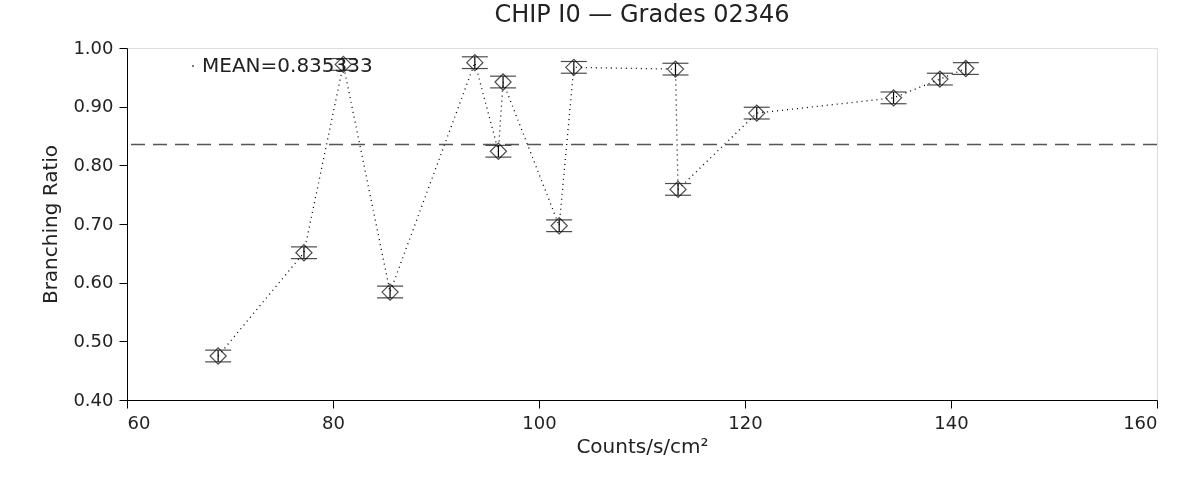  Describe the element at coordinates (333, 422) in the screenshot. I see `x-tick-label: 80` at that location.